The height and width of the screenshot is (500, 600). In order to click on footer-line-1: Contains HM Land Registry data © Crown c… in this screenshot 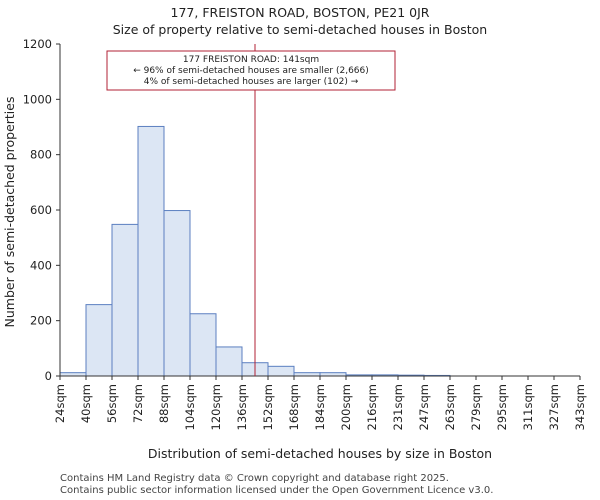, I will do `click(254, 478)`.